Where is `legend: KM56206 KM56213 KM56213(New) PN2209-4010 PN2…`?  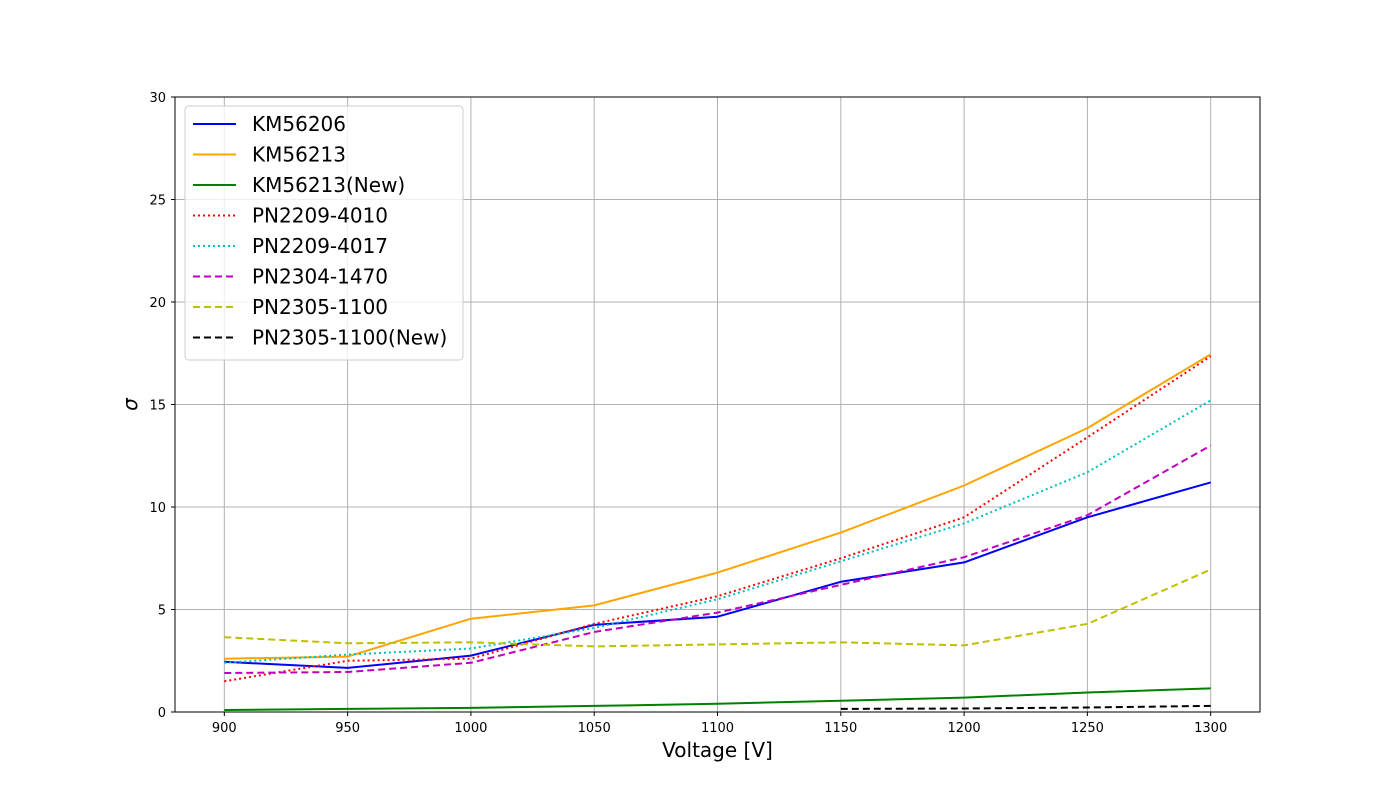 legend: KM56206 KM56213 KM56213(New) PN2209-4010 PN2… is located at coordinates (324, 233).